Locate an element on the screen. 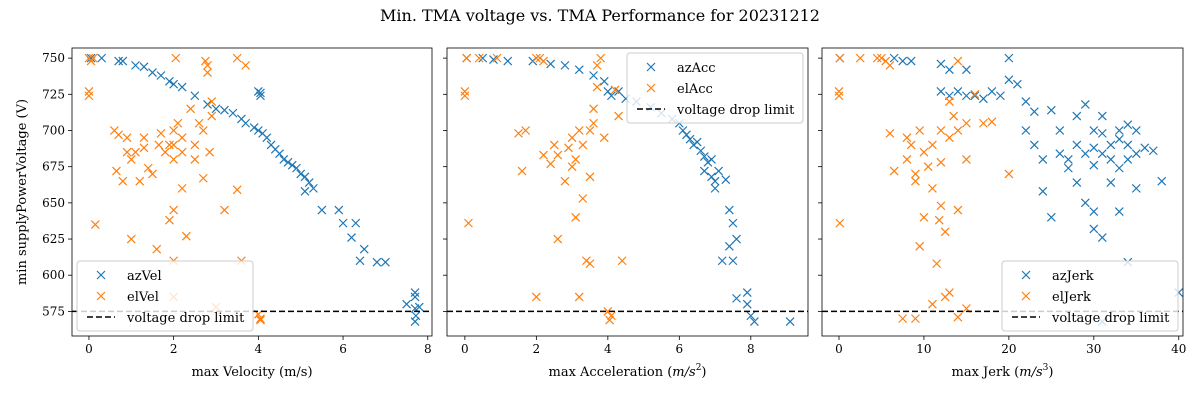 This screenshot has width=1200, height=400. legend-label: voltage drop limit is located at coordinates (185, 318).